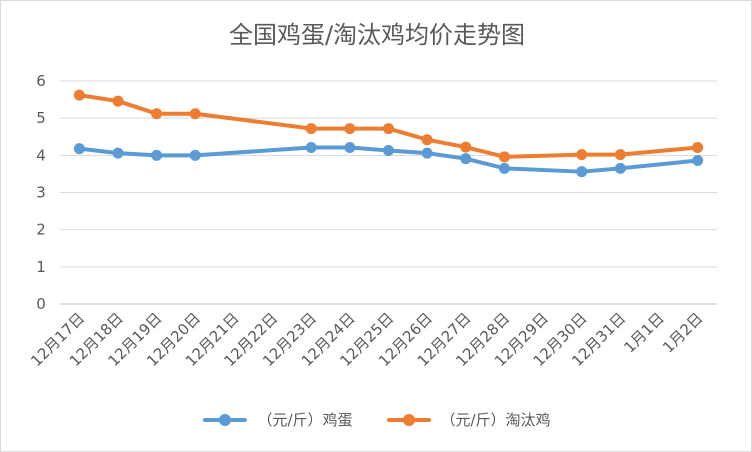 The width and height of the screenshot is (752, 452). What do you see at coordinates (41, 193) in the screenshot?
I see `y-tick-label: 3` at bounding box center [41, 193].